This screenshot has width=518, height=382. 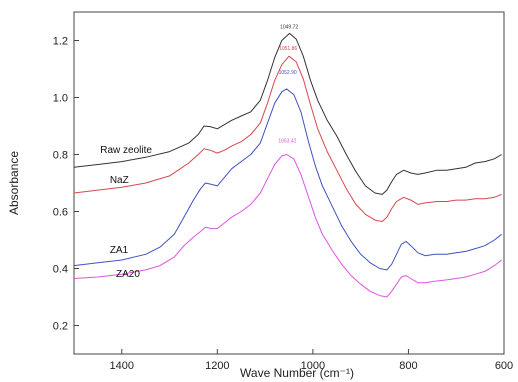 I want to click on x-axis: 1400 1200 1000 800 600, so click(x=311, y=360).